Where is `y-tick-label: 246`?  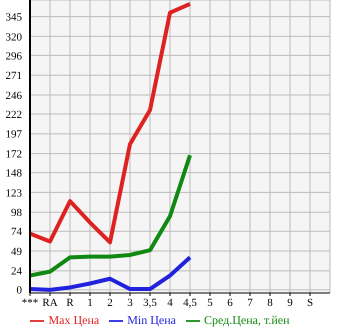
y-tick-label: 246 is located at coordinates (14, 96).